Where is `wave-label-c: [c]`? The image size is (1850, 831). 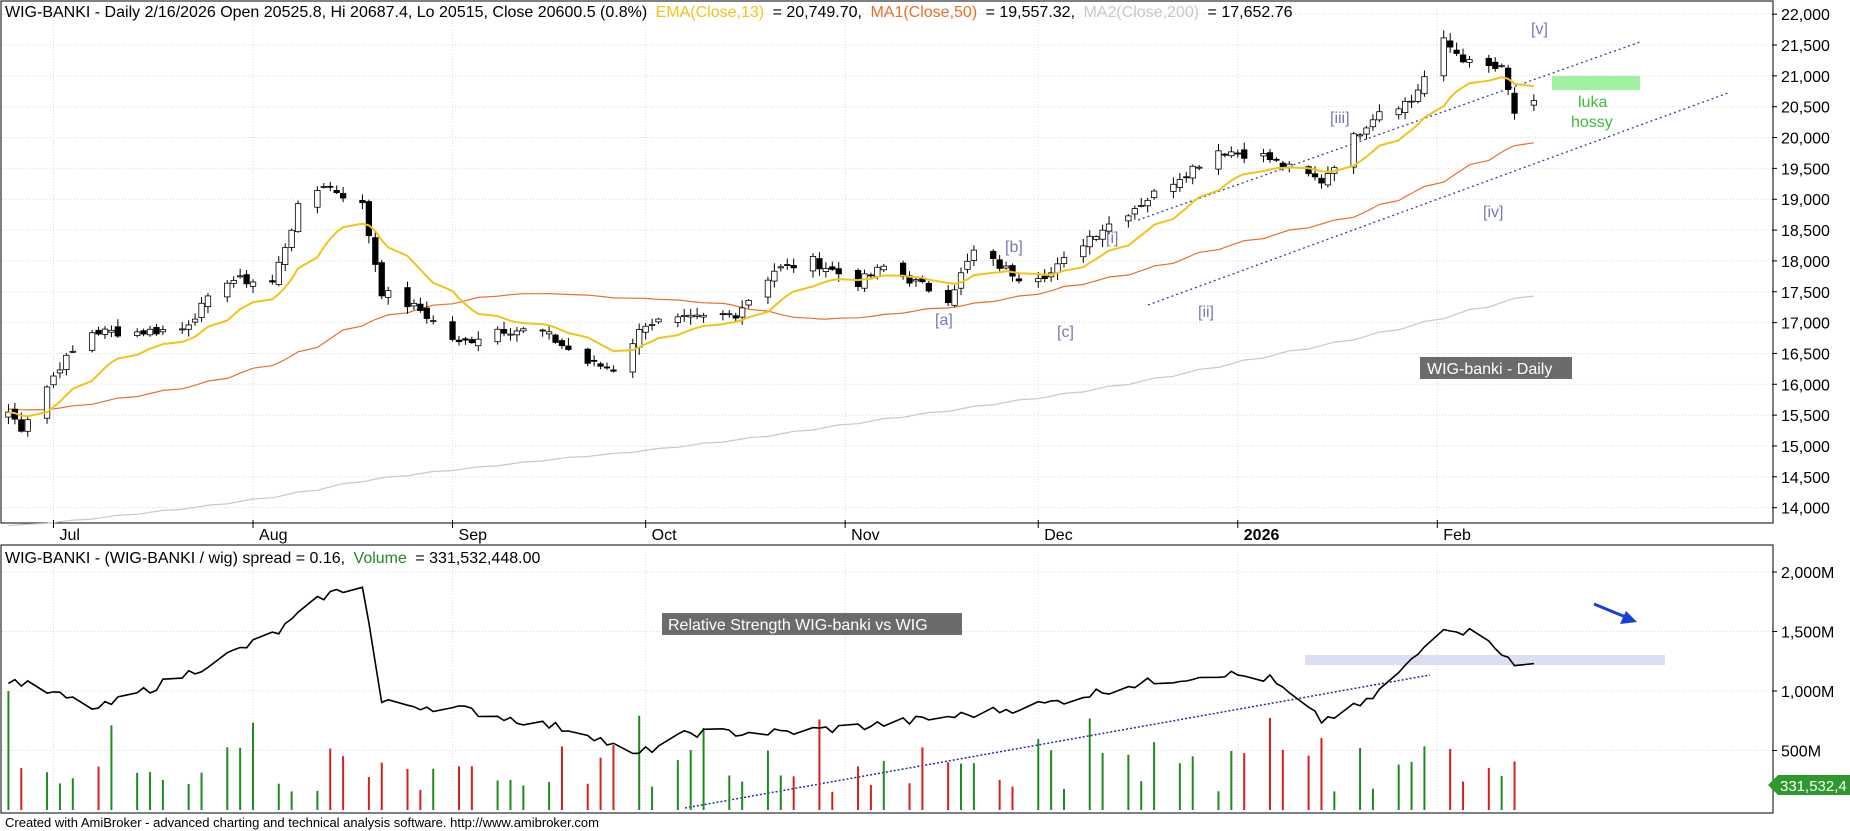
wave-label-c: [c] is located at coordinates (1065, 332).